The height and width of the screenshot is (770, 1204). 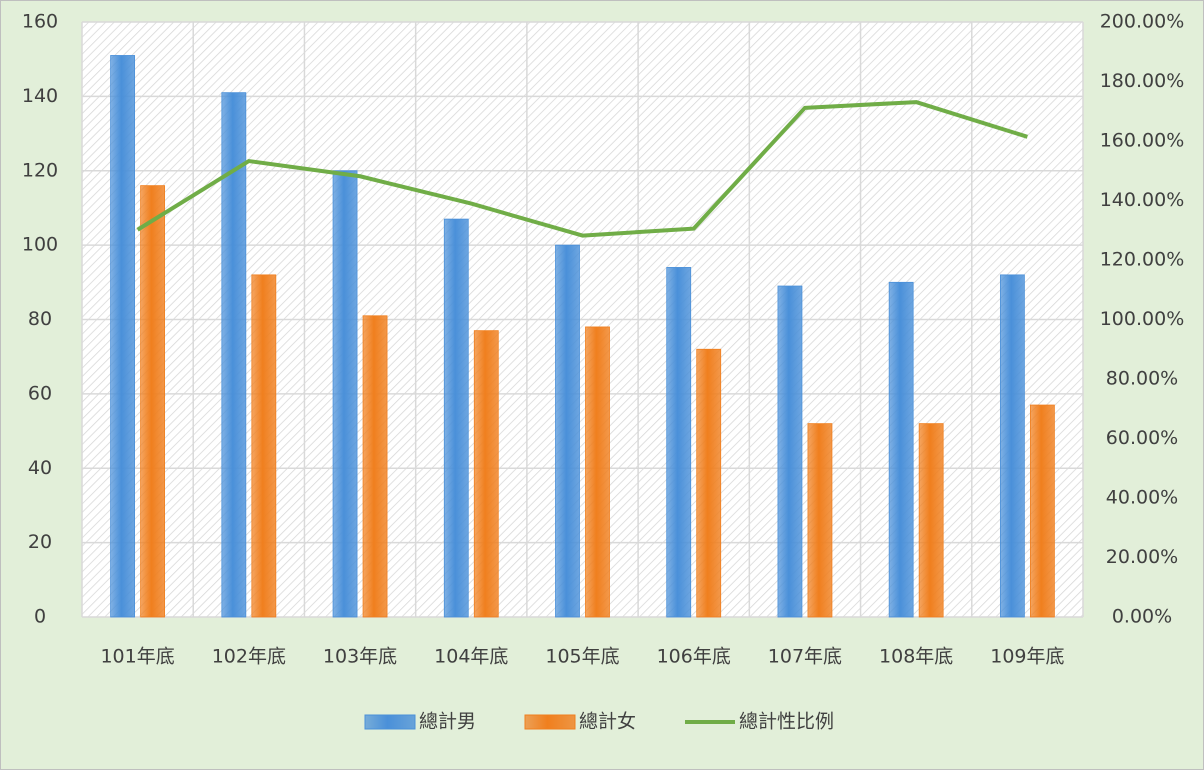 I want to click on y2-tick-label: 200.00%, so click(x=1142, y=22).